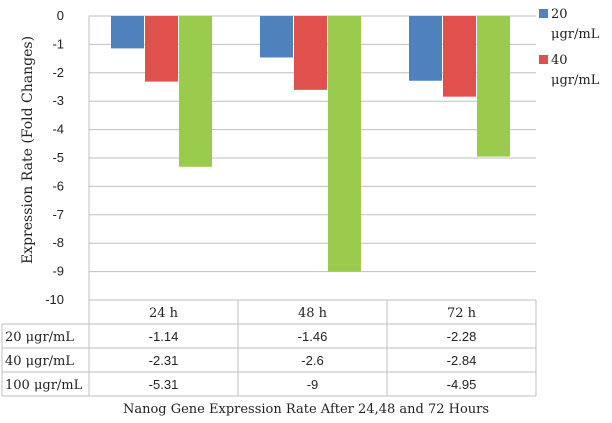 This screenshot has width=612, height=423. I want to click on y-tick-label-10: -10, so click(54, 299).